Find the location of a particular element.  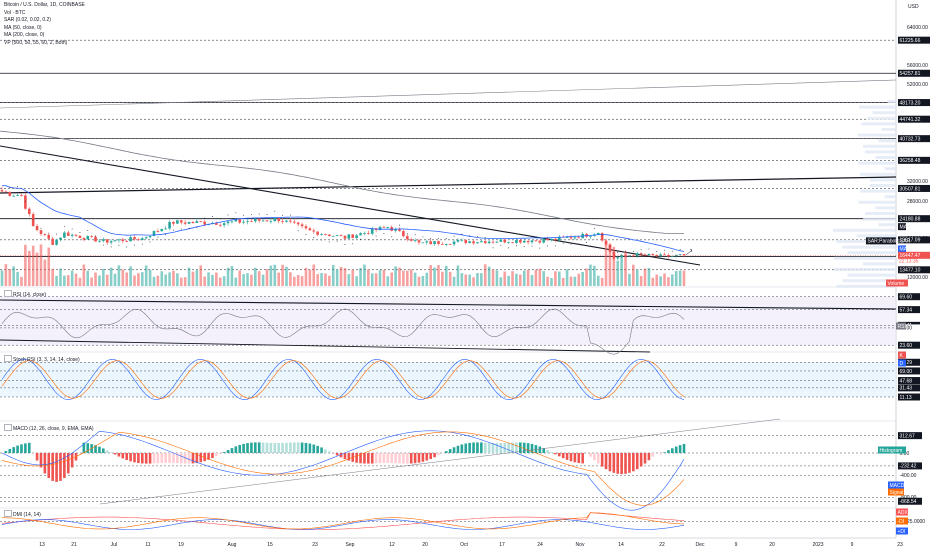

rsi-eye-icon is located at coordinates (8, 293).